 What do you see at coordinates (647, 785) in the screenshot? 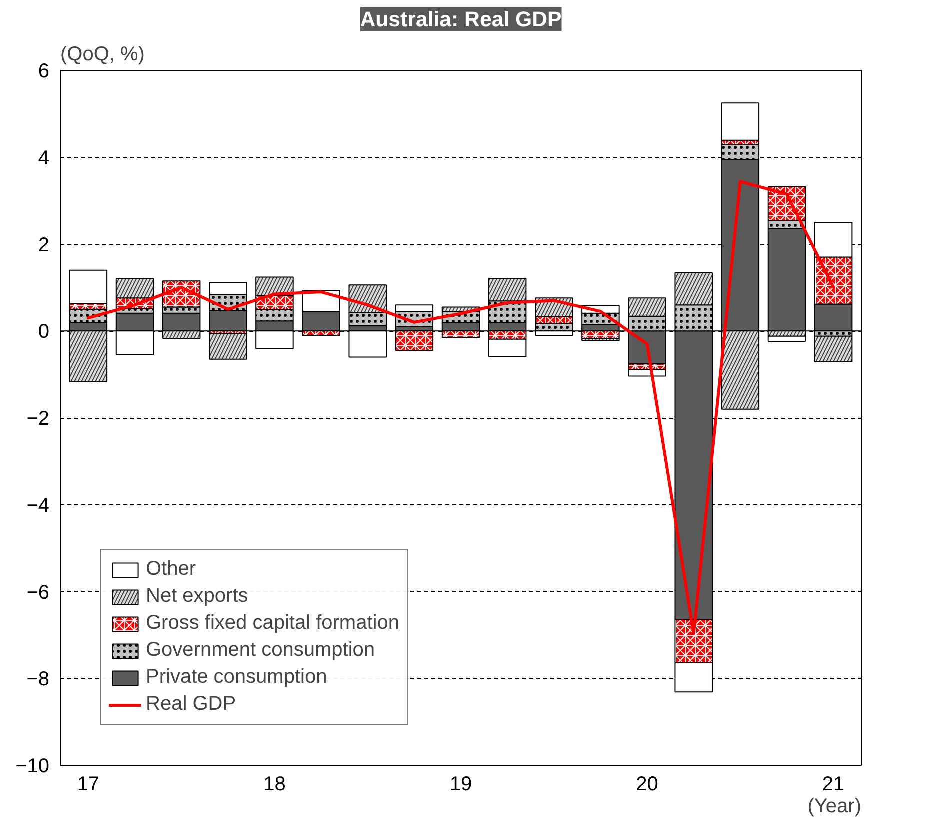
I see `x-tick-label: 20` at bounding box center [647, 785].